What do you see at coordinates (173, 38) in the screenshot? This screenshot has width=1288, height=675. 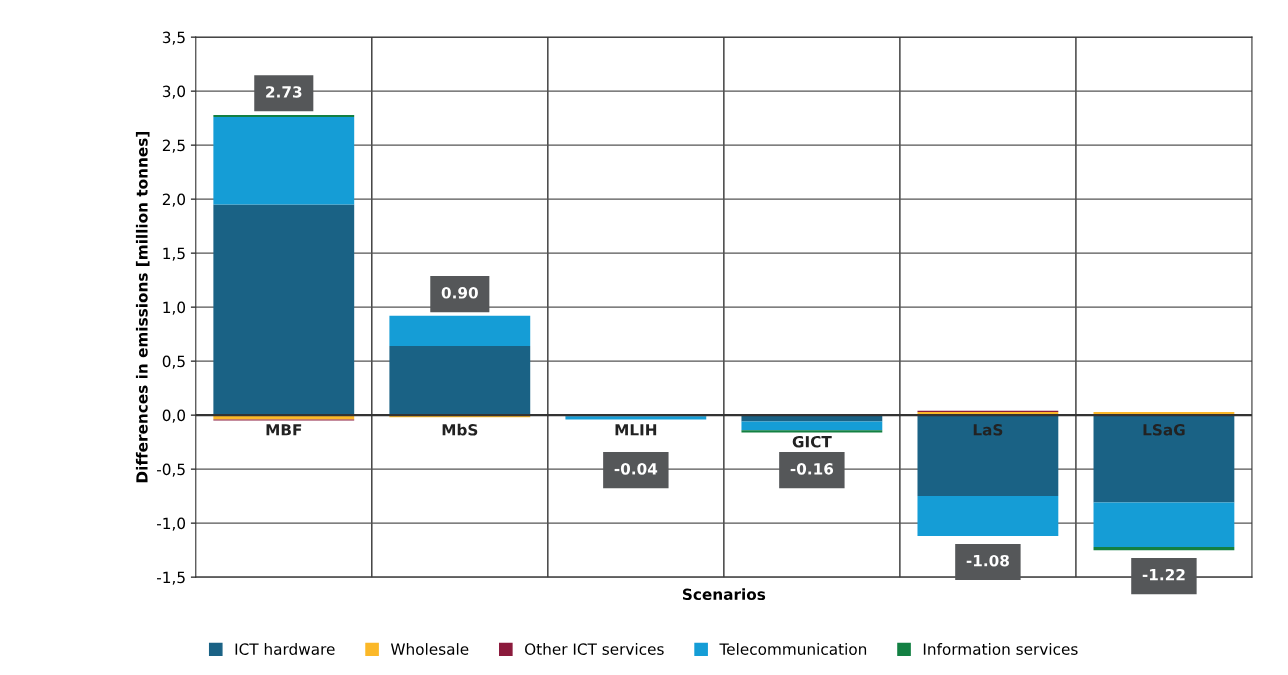 I see `y-tick-label: 3,5` at bounding box center [173, 38].